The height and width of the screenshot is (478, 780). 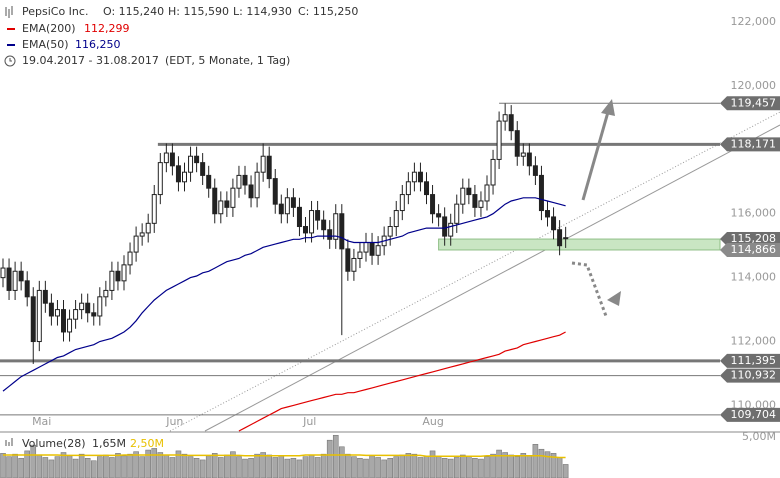 What do you see at coordinates (49, 28) in the screenshot?
I see `legend-name: EMA(200)` at bounding box center [49, 28].